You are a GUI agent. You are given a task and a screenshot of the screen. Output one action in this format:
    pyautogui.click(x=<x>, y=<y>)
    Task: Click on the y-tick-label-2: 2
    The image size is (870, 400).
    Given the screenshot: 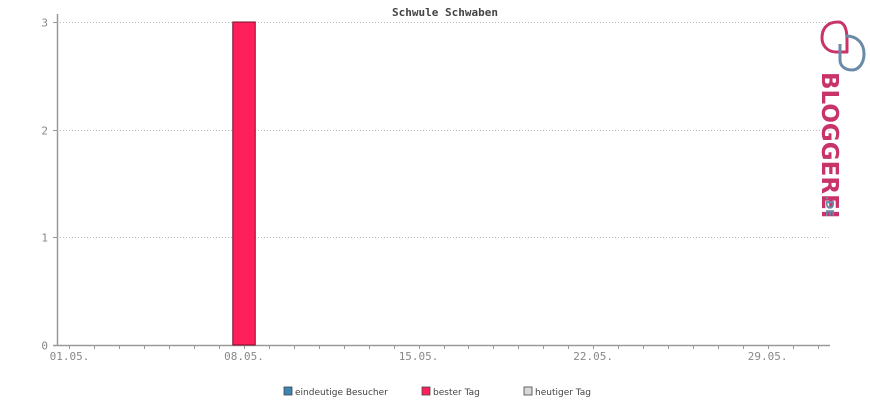 What is the action you would take?
    pyautogui.click(x=44, y=131)
    